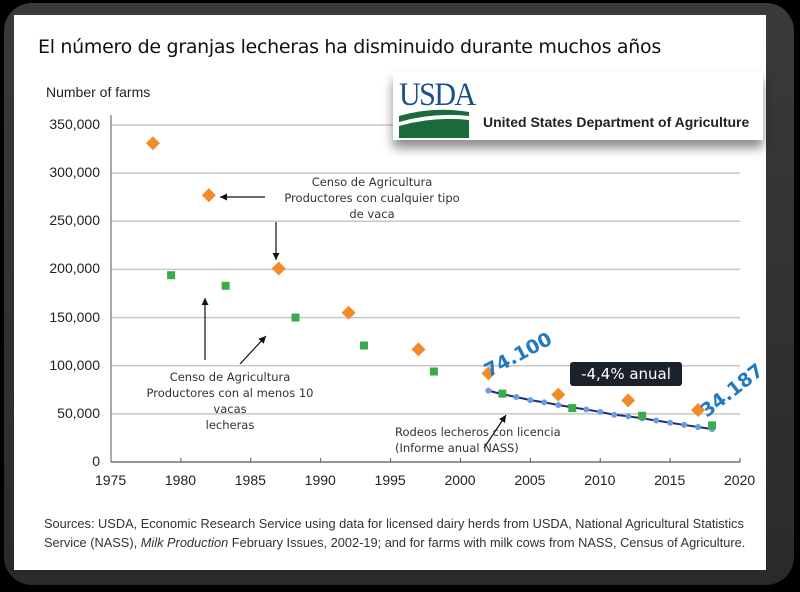 This screenshot has height=592, width=800. I want to click on x-tick-label: 2005, so click(530, 480).